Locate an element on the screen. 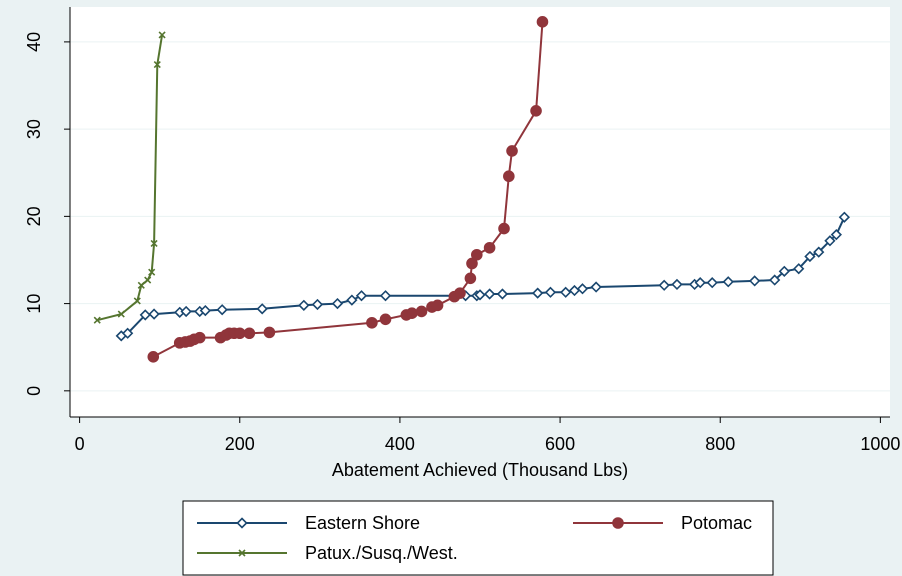  legend-marker-potomac is located at coordinates (618, 523).